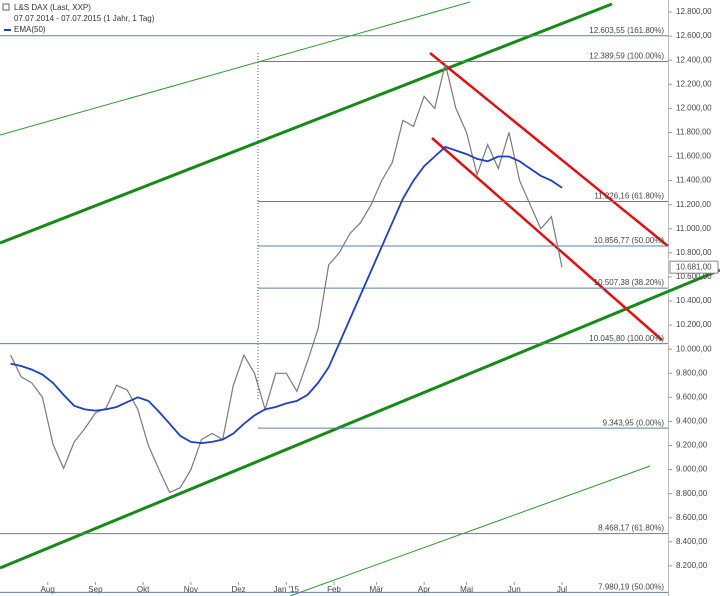 The image size is (720, 596). What do you see at coordinates (631, 528) in the screenshot?
I see `level-label: 8.468,17 (61.80%)` at bounding box center [631, 528].